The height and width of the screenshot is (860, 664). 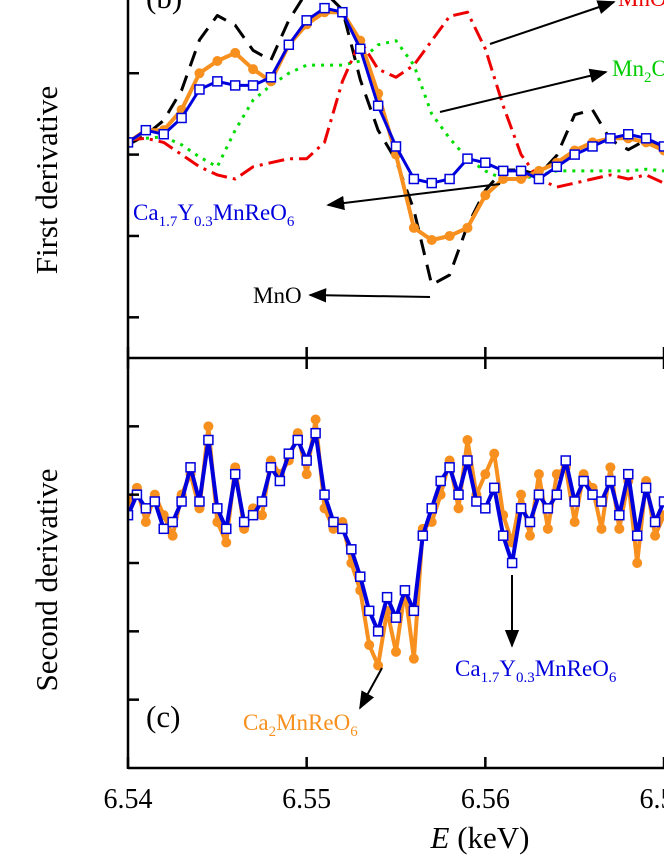 I want to click on panel-label: (c), so click(x=163, y=716).